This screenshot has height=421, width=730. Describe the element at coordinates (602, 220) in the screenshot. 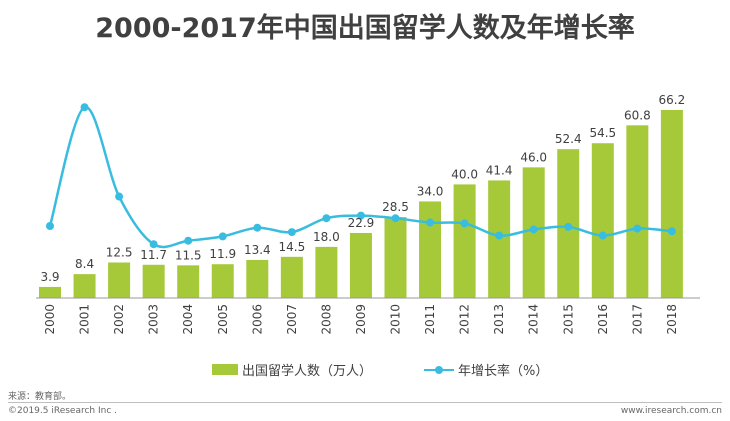

I see `bar-2016` at that location.